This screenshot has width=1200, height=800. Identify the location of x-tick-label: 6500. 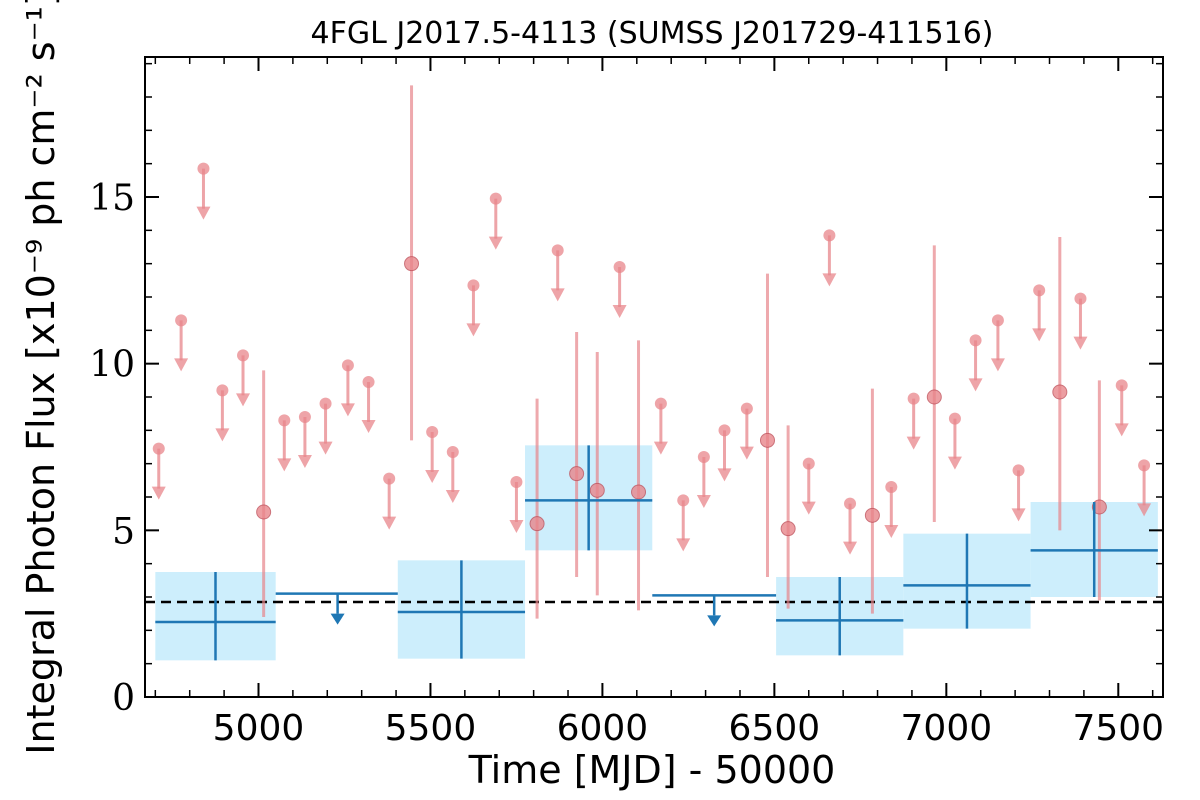
(775, 728).